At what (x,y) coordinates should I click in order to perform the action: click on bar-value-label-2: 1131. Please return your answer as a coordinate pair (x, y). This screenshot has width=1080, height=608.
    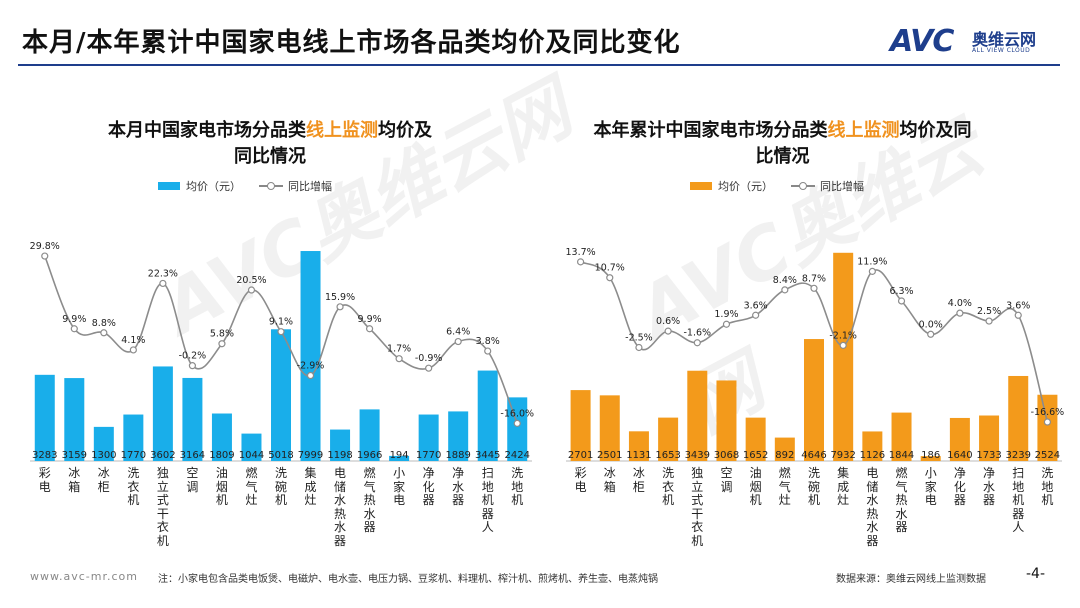
    Looking at the image, I should click on (638, 455).